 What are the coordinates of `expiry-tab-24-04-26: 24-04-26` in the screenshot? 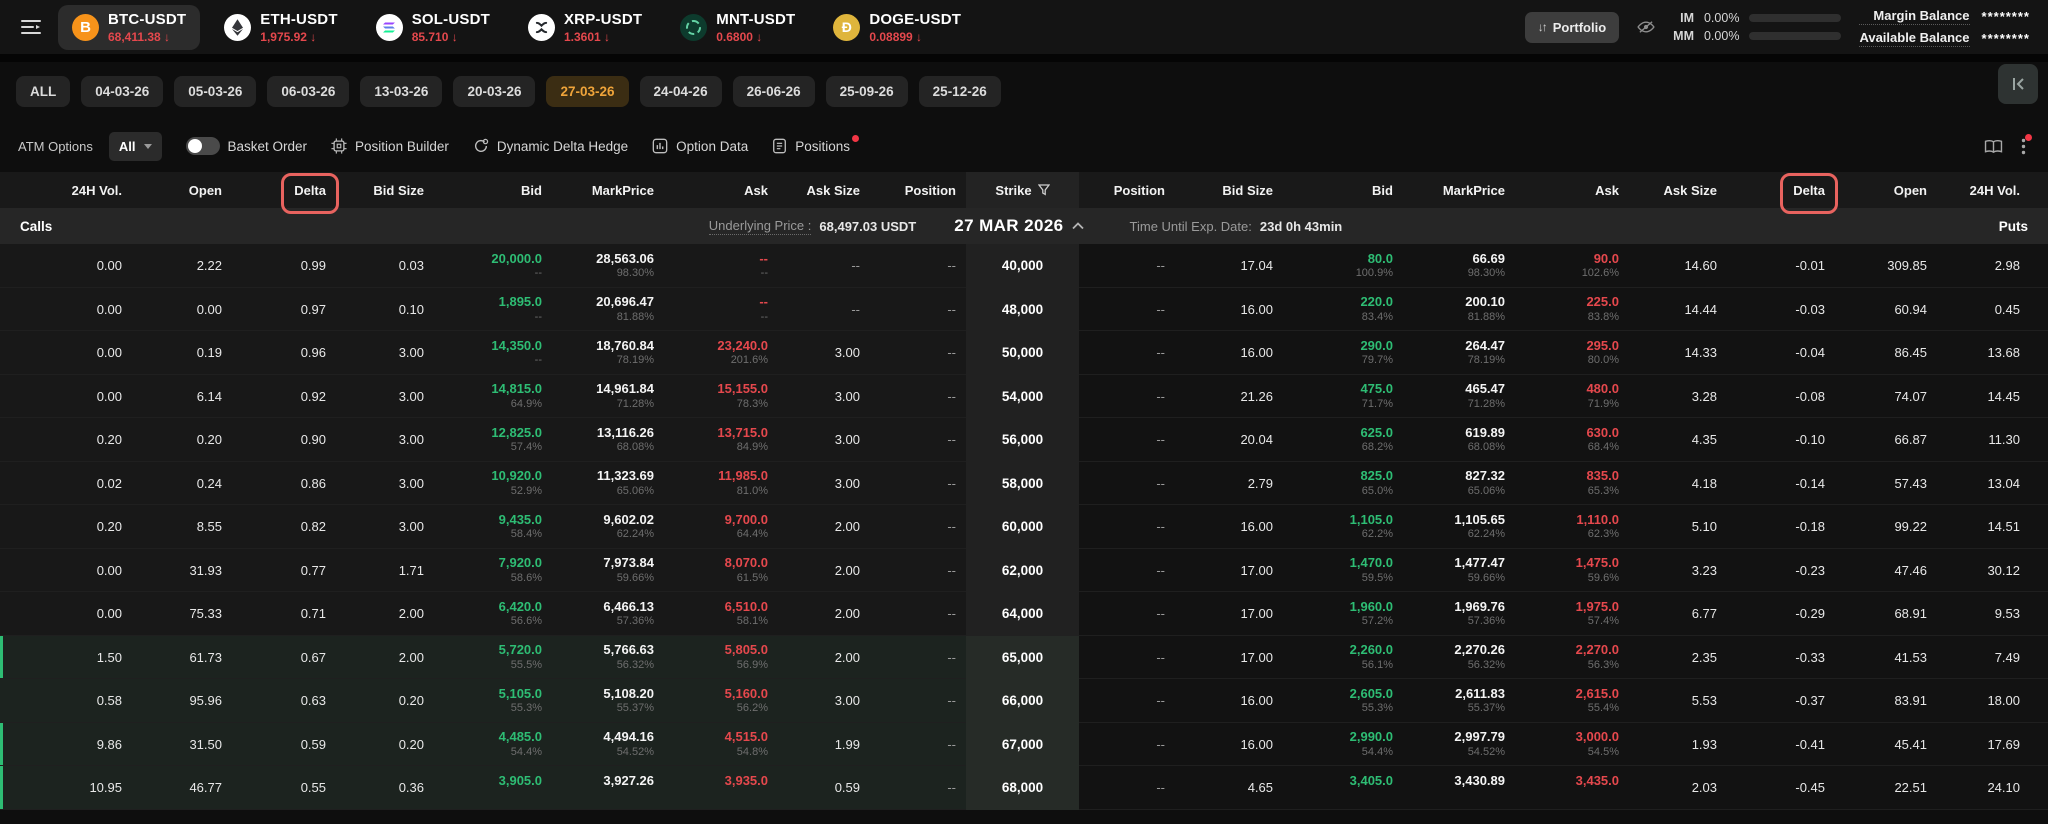 It's located at (680, 91).